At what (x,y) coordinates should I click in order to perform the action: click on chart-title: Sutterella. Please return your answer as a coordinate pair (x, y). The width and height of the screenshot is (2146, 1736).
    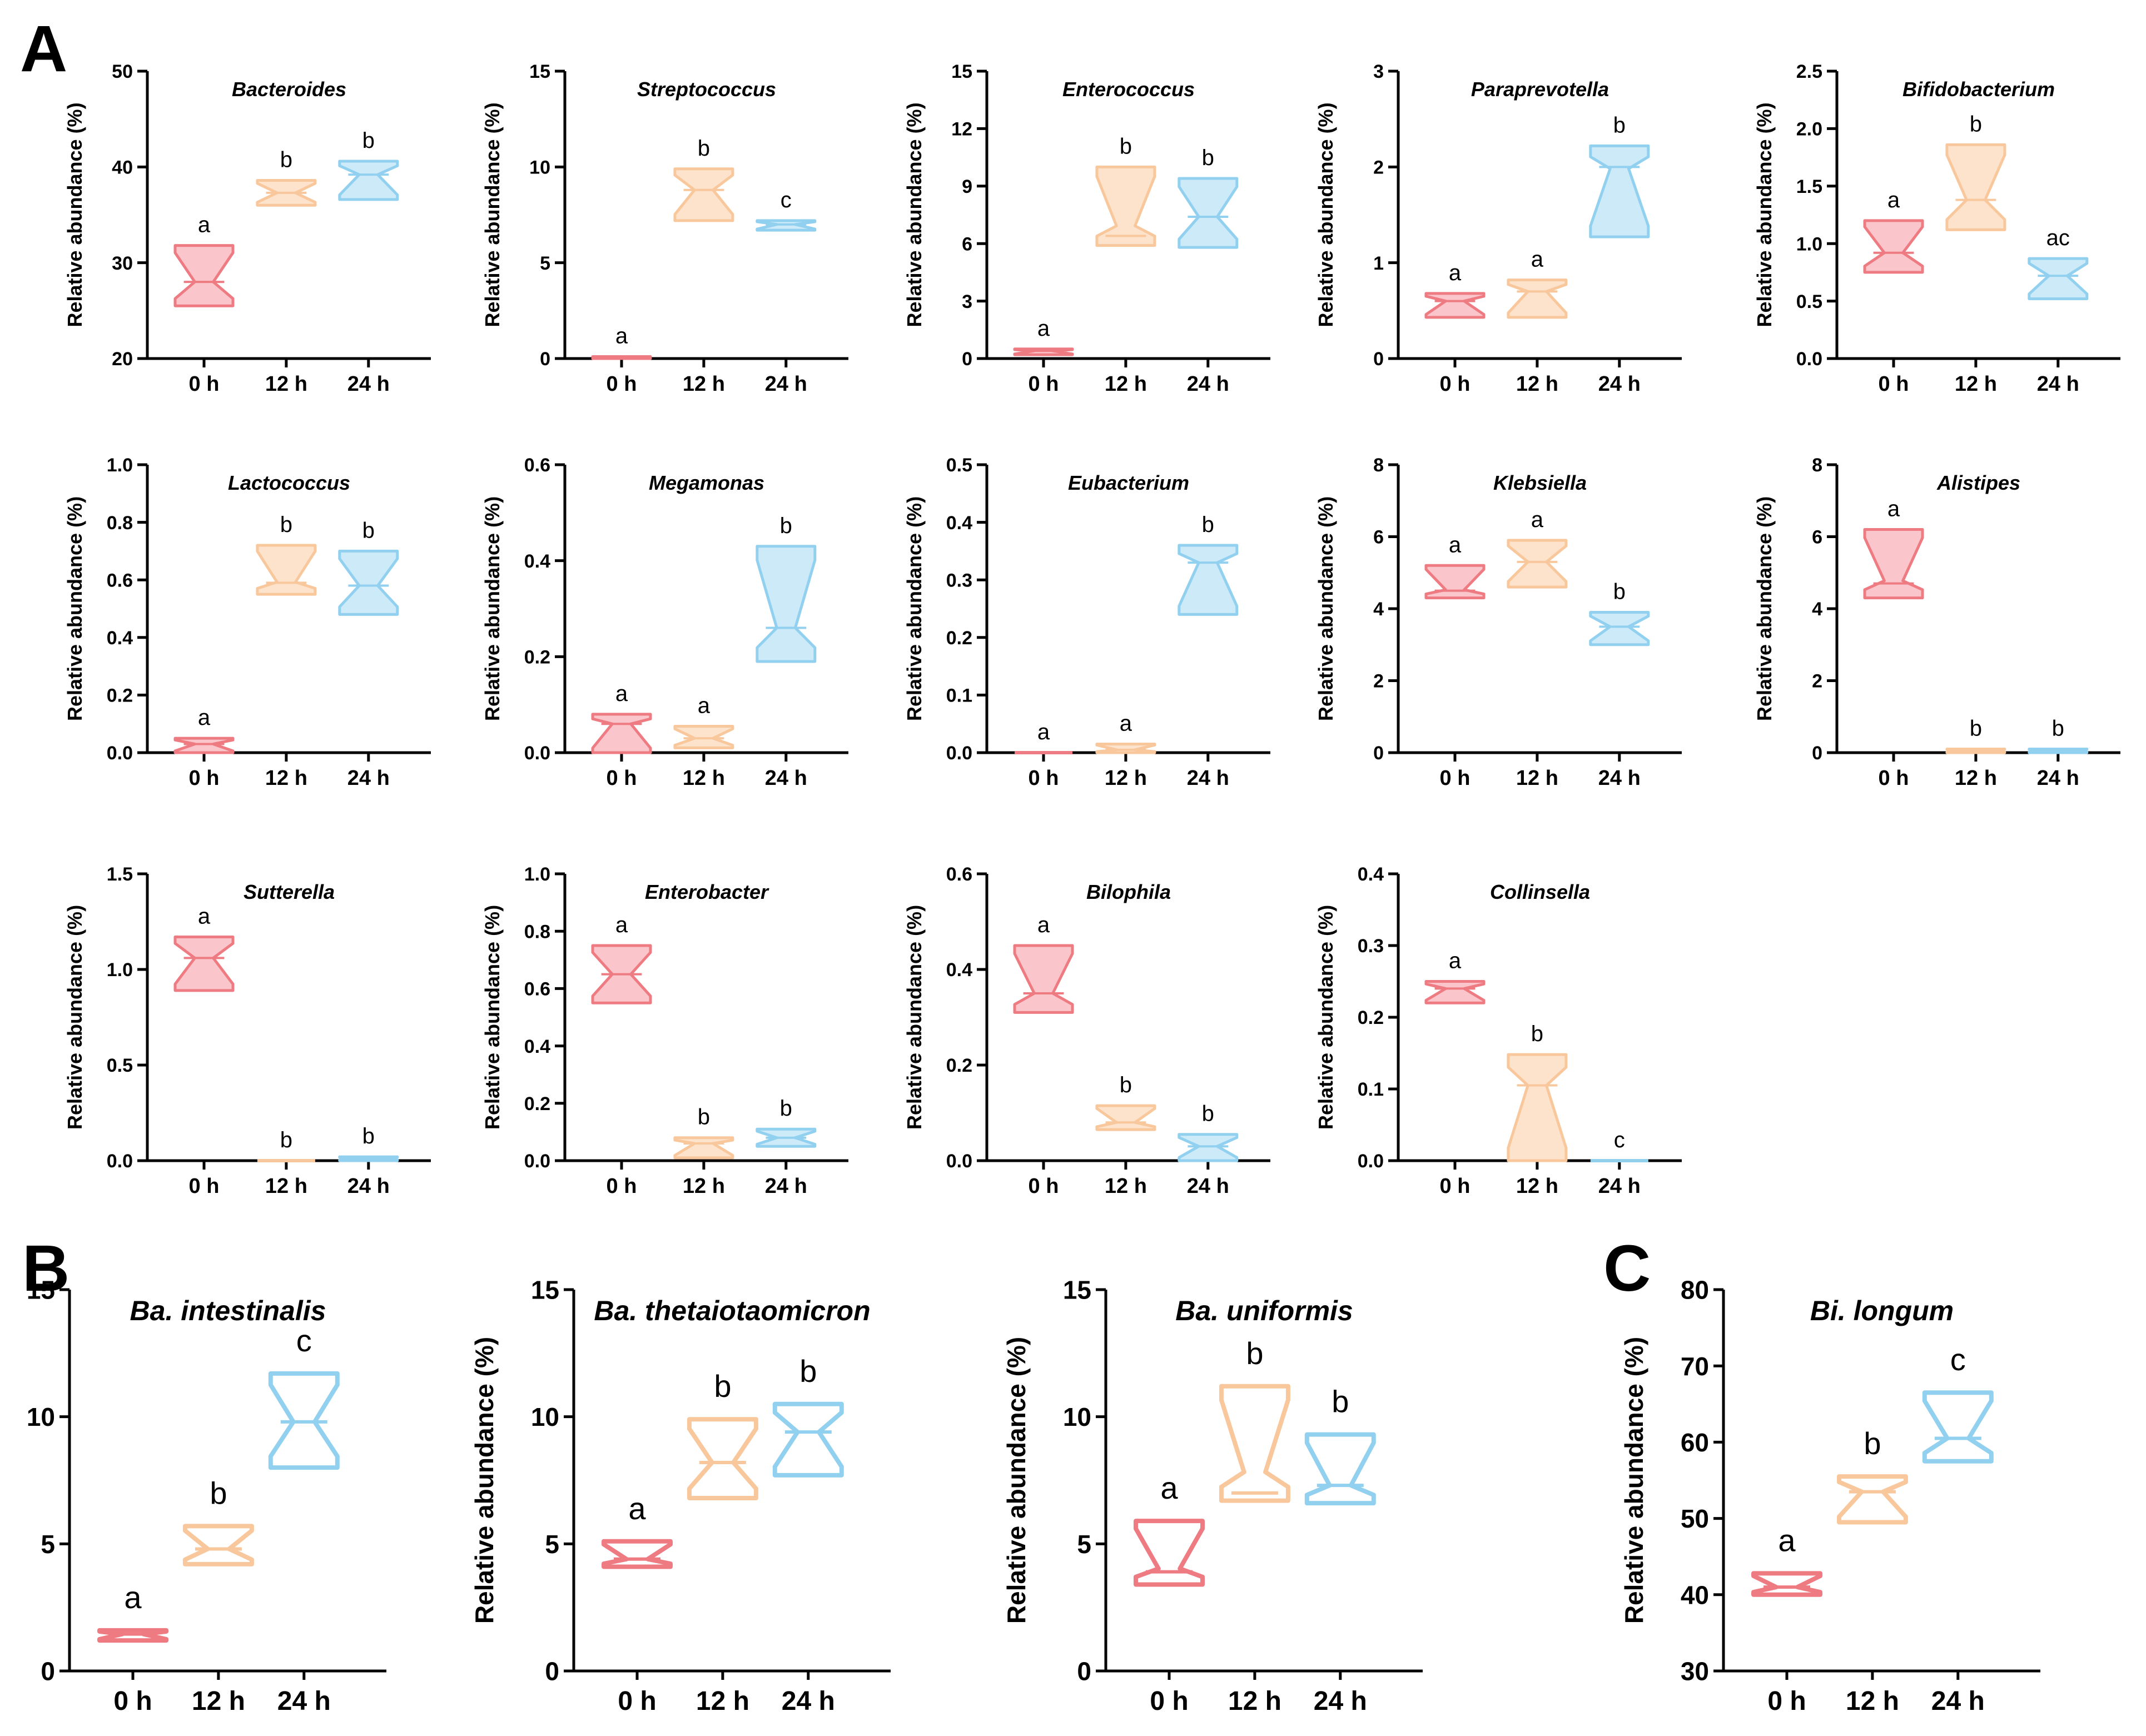
    Looking at the image, I should click on (289, 892).